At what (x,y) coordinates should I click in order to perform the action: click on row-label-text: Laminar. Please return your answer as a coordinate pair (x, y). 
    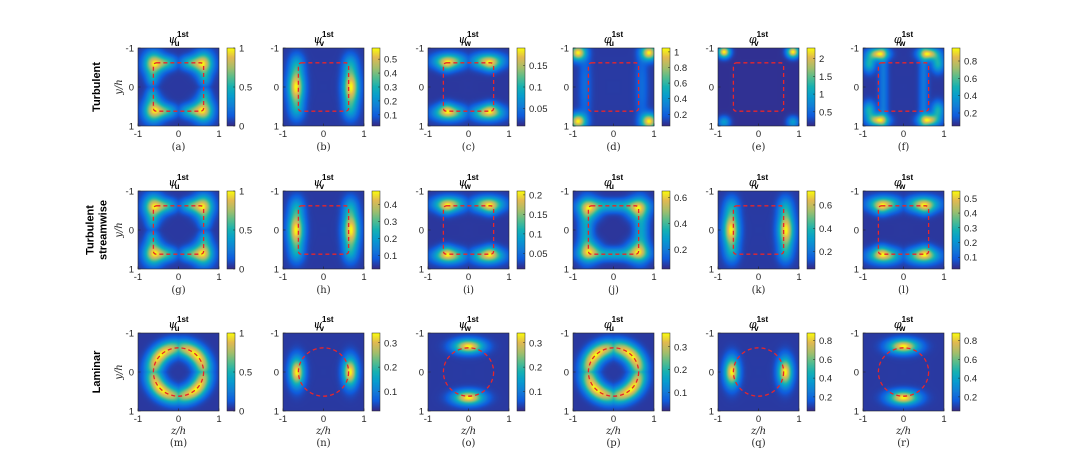
    Looking at the image, I should click on (97, 372).